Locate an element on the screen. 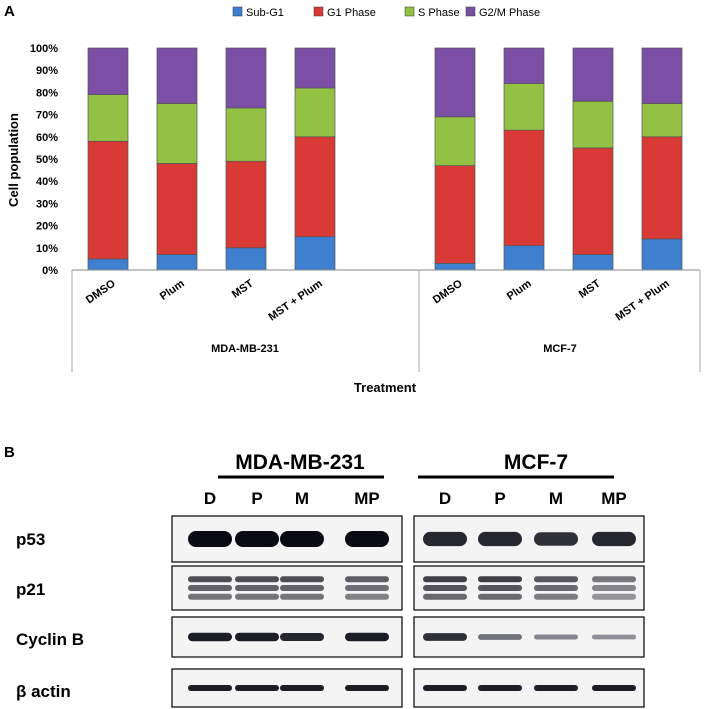 The image size is (709, 709). category-label: Plum is located at coordinates (519, 290).